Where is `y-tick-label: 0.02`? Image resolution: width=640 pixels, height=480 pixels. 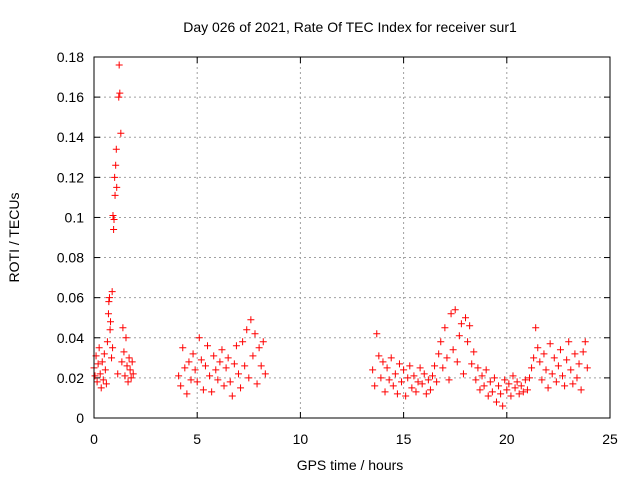
y-tick-label: 0.02 is located at coordinates (70, 378).